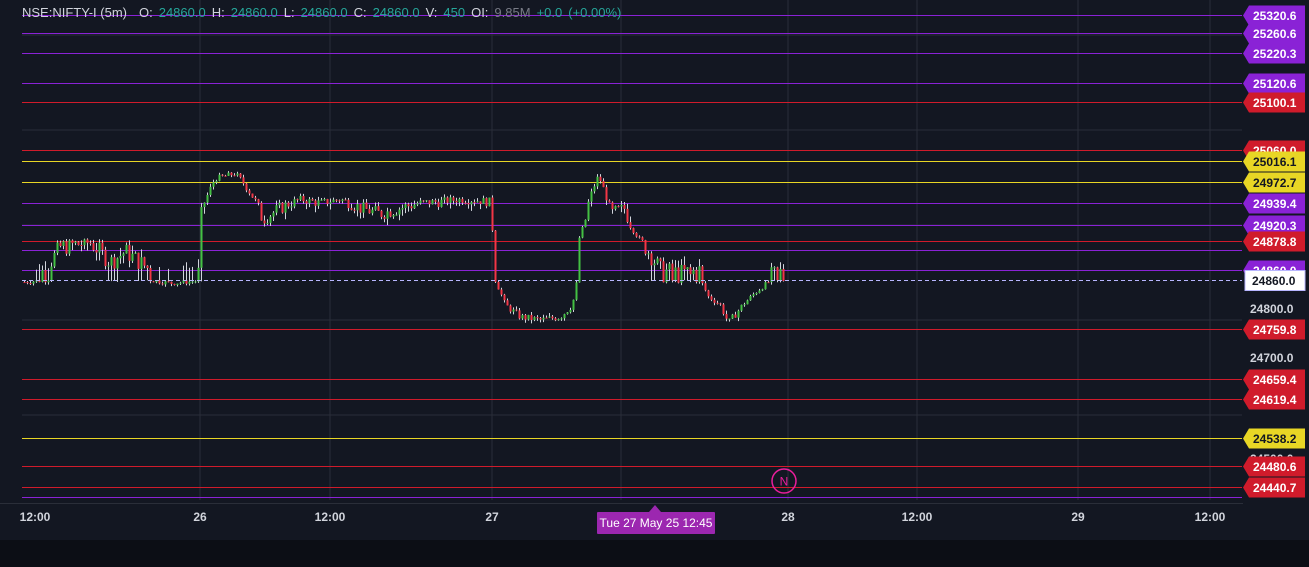 Image resolution: width=1309 pixels, height=567 pixels. I want to click on svg-text: 24759.8, so click(1275, 330).